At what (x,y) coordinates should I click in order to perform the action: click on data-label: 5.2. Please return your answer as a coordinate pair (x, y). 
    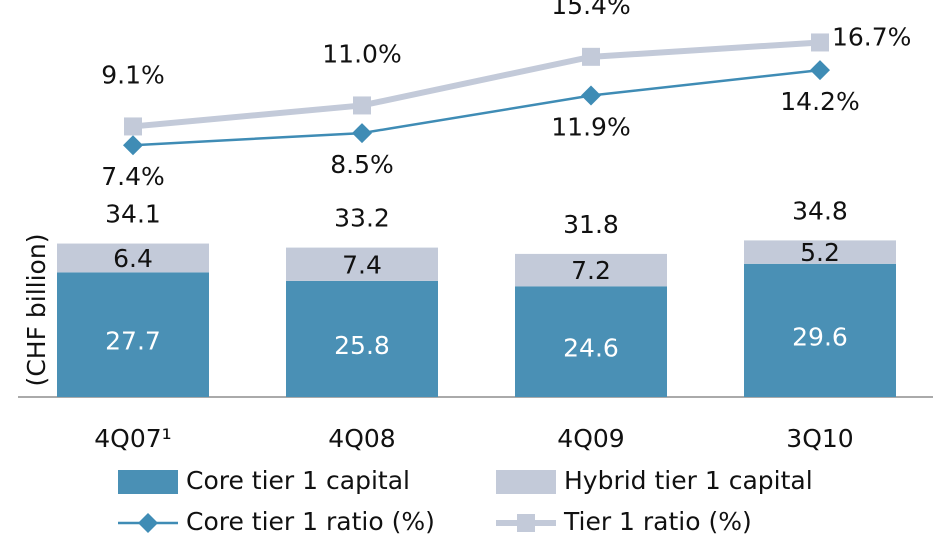
    Looking at the image, I should click on (820, 252).